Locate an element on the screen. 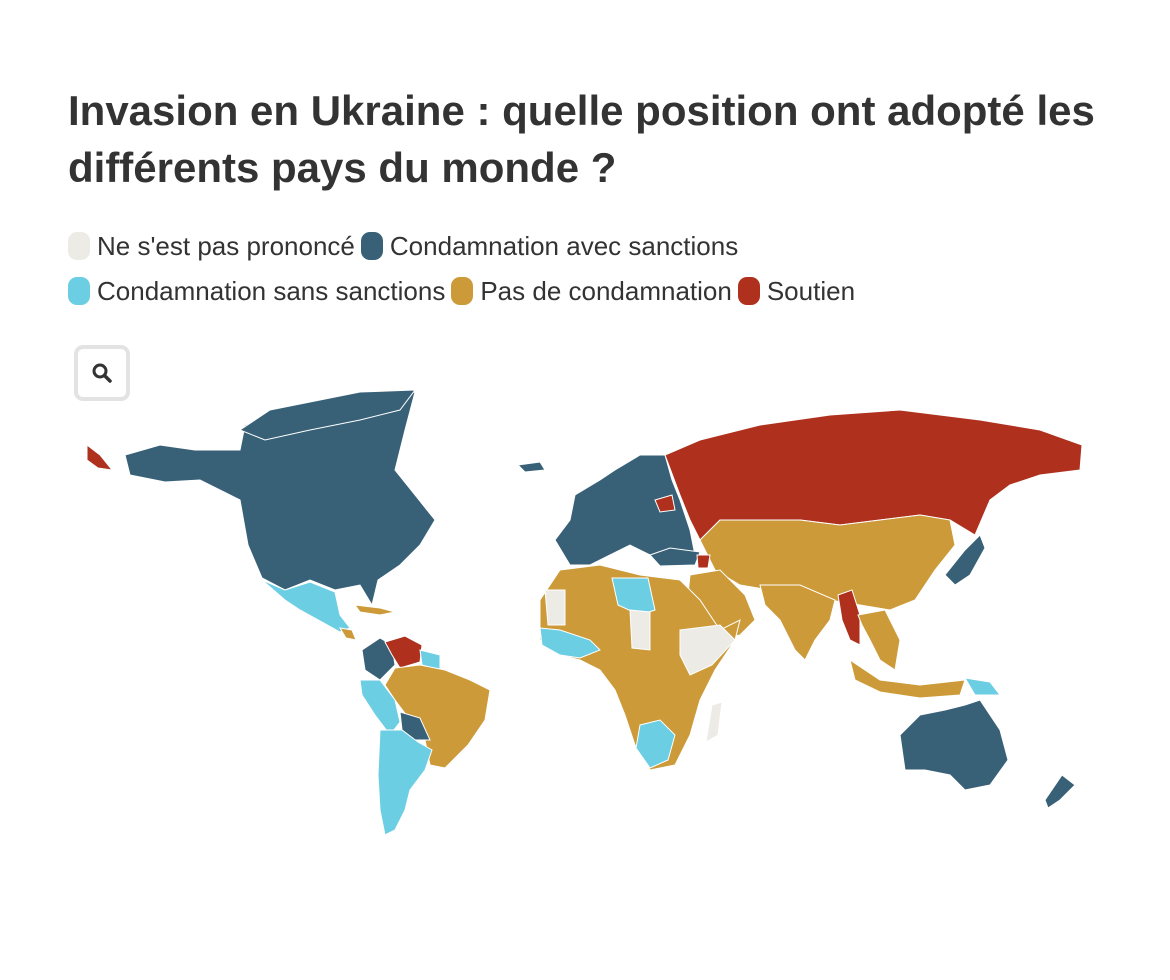  region-sahel-grey is located at coordinates (555, 607).